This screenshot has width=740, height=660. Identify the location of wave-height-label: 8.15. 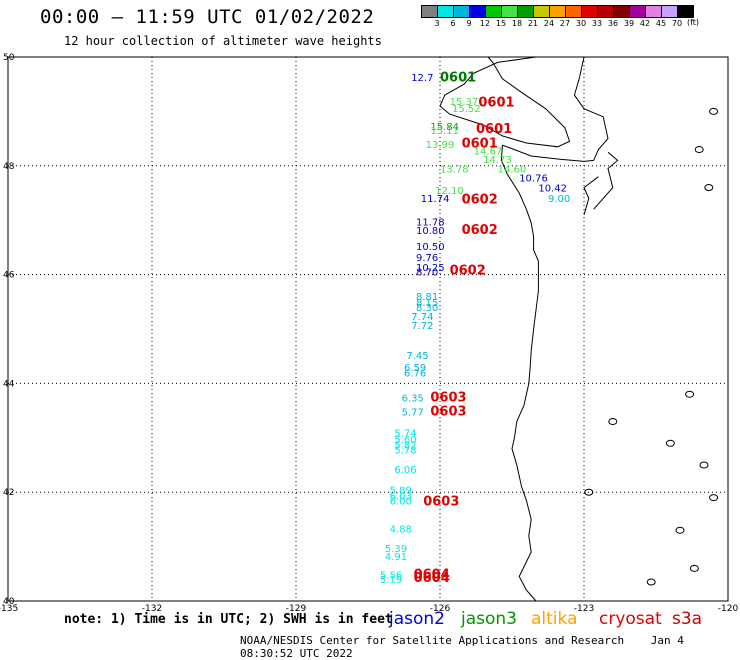
(427, 303).